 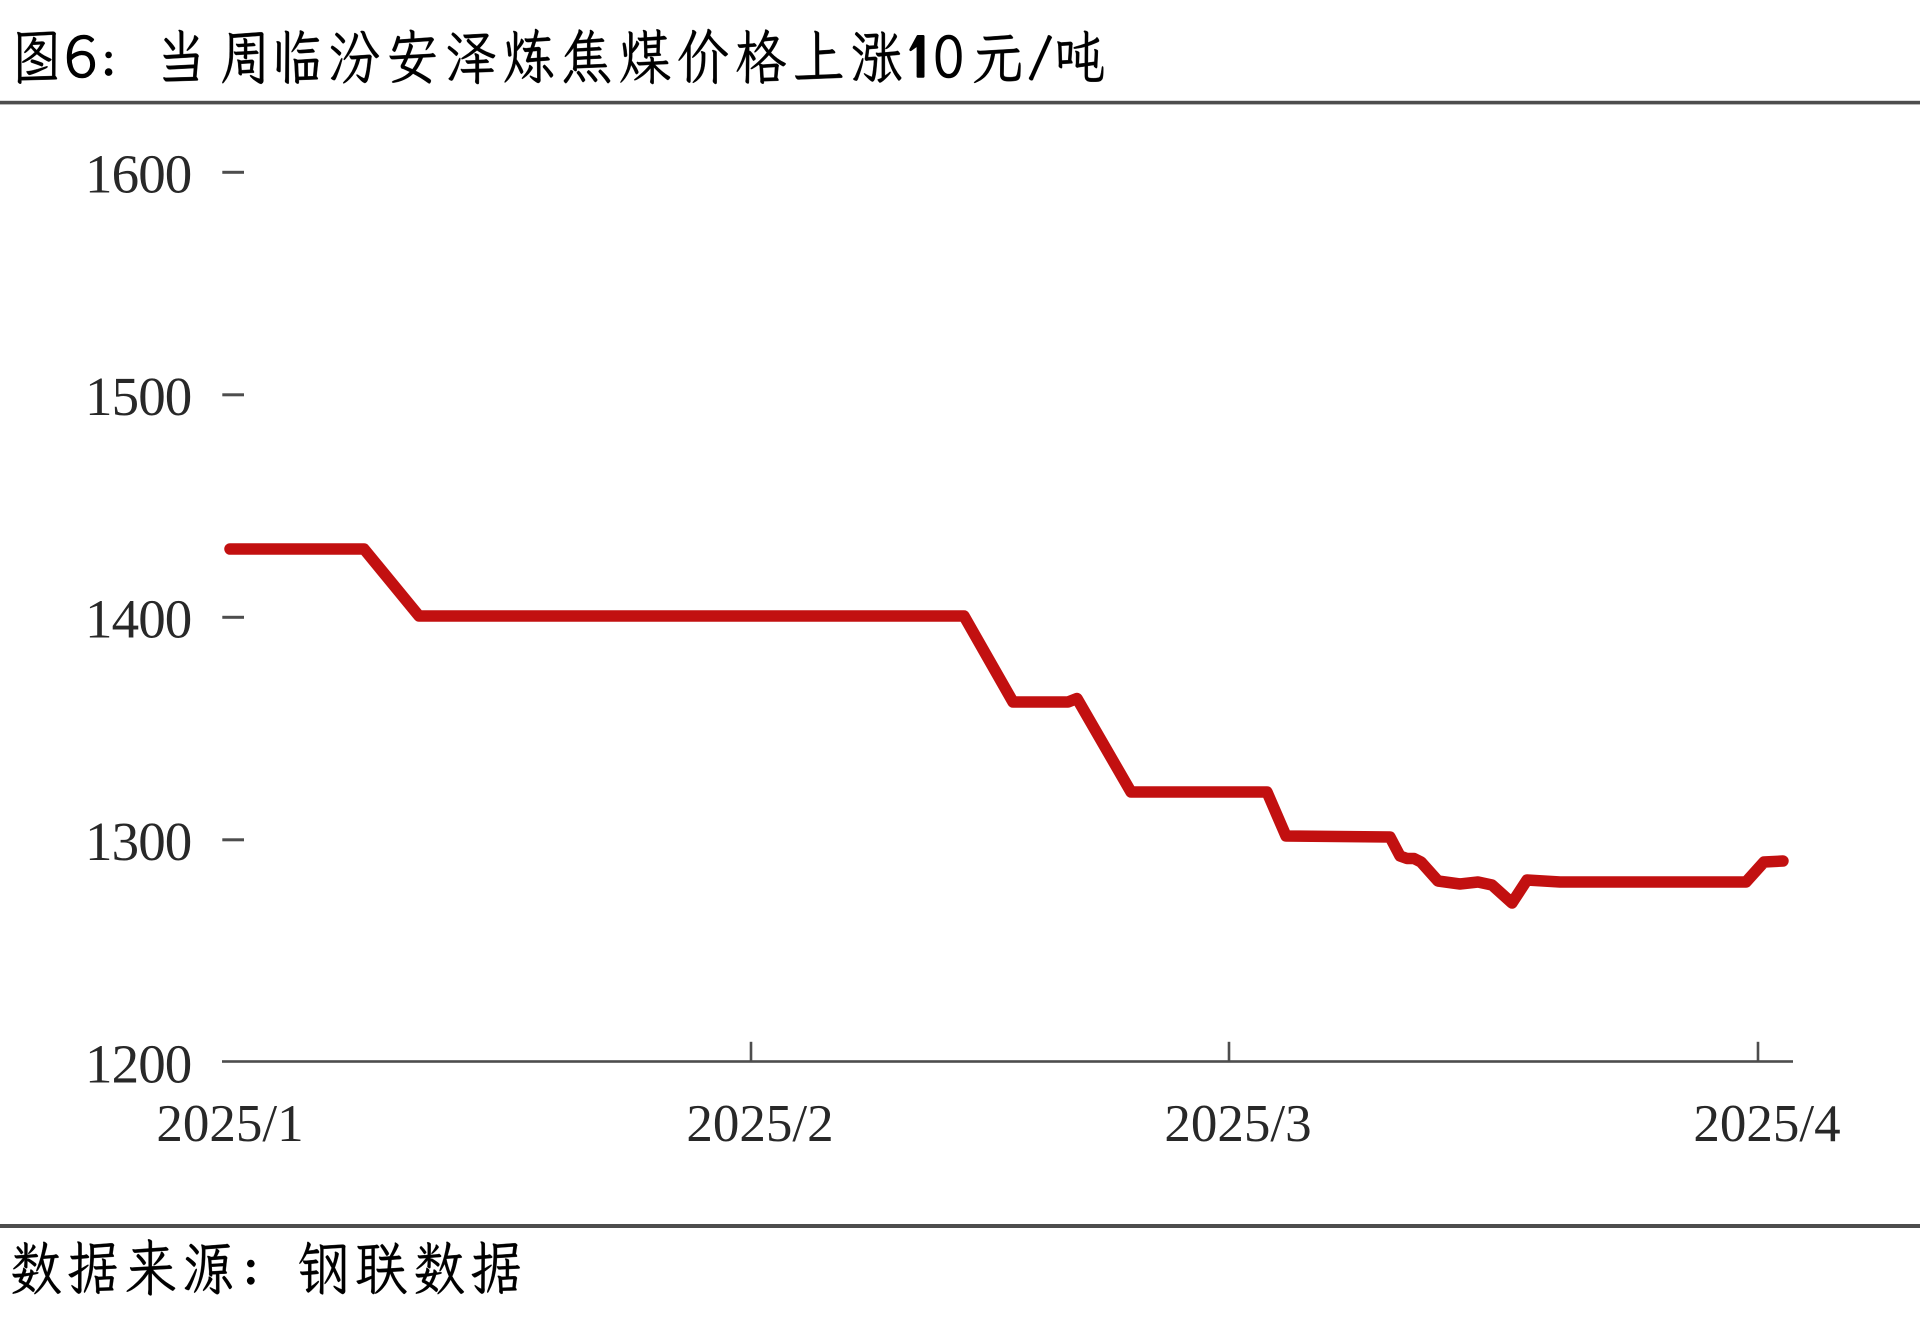 What do you see at coordinates (229, 1124) in the screenshot?
I see `svg-text: 2025/1` at bounding box center [229, 1124].